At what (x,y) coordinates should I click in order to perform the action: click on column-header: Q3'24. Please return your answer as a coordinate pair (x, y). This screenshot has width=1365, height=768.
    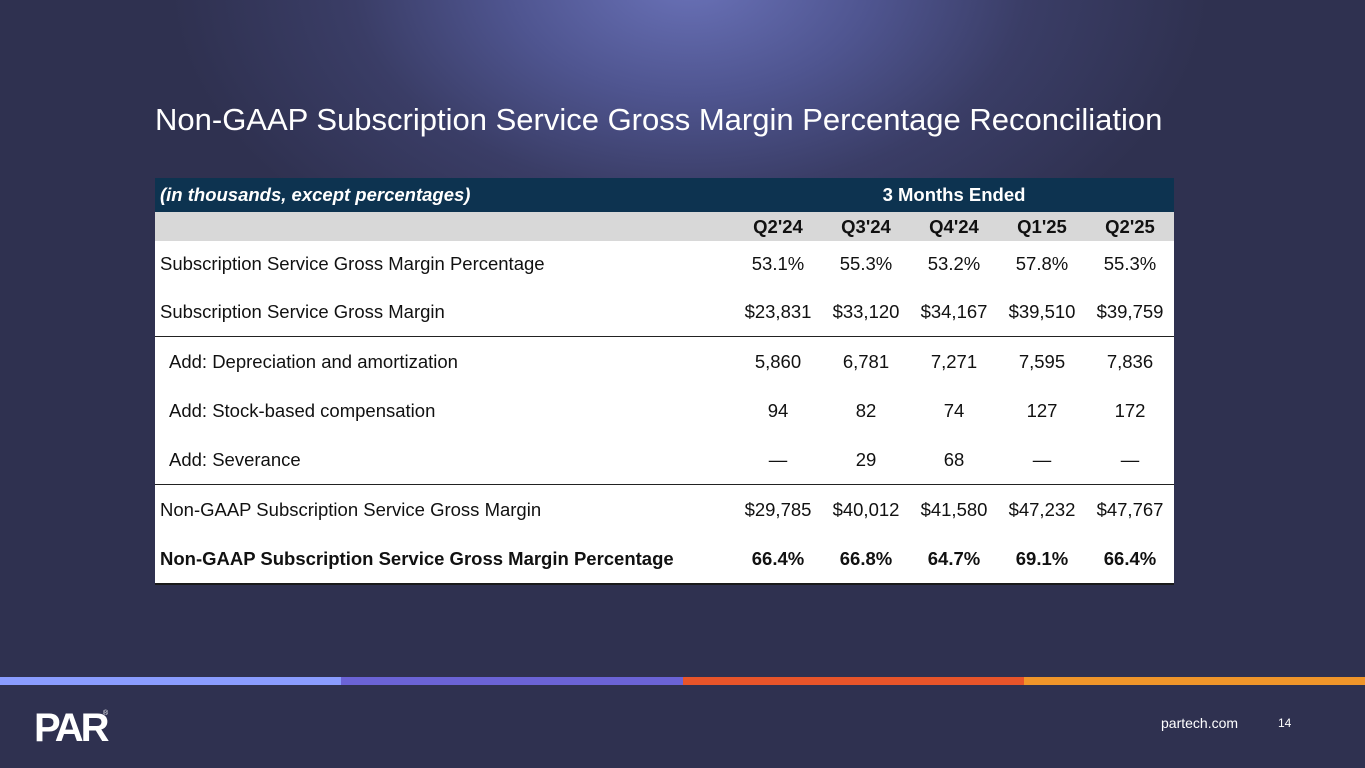
    Looking at the image, I should click on (866, 226).